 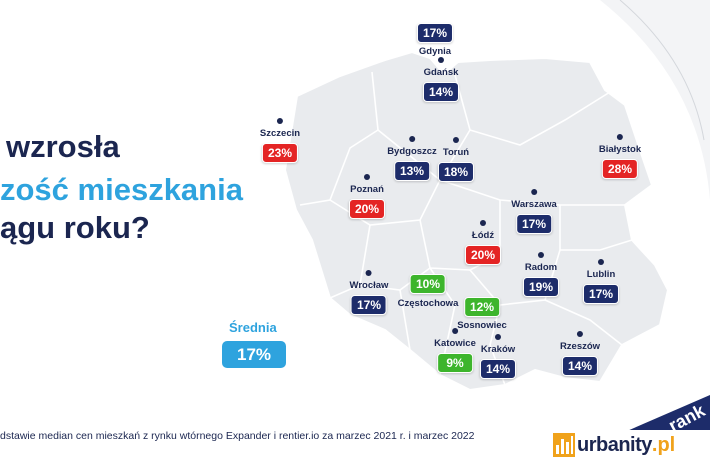 I want to click on headline-line-3: ągu roku?, so click(x=75, y=227).